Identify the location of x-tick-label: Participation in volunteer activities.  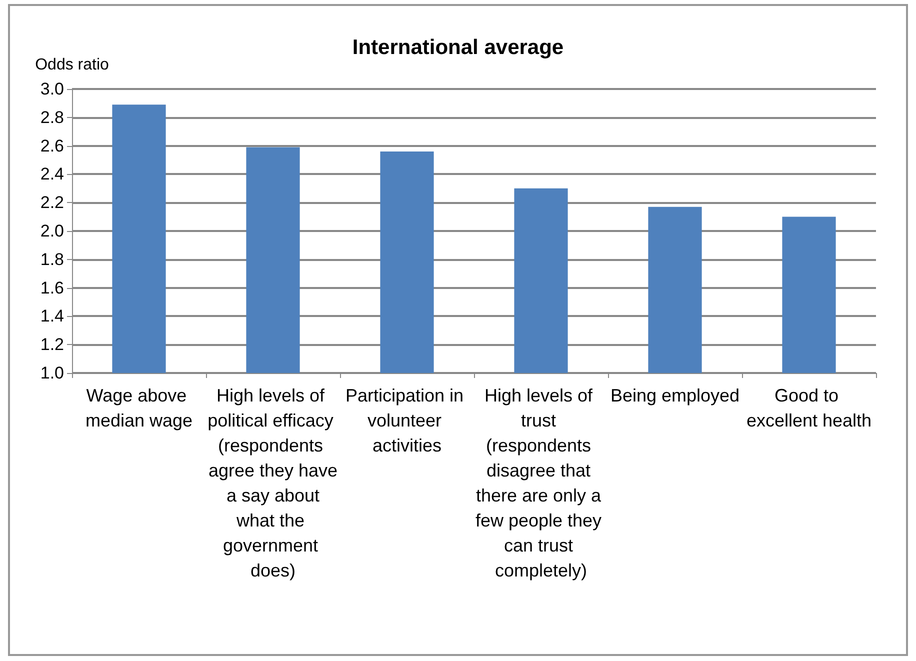
(407, 421).